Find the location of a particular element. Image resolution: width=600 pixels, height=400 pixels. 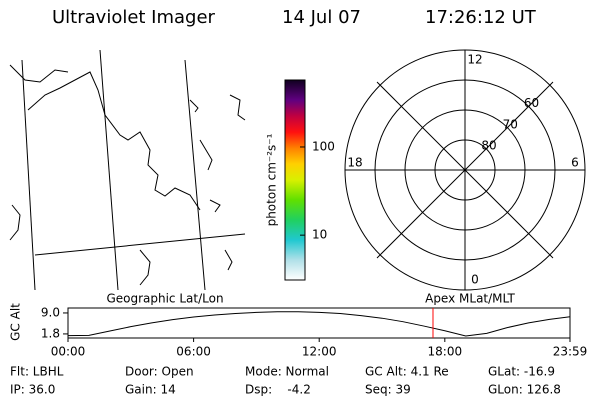

x-tick-label: 00:00 is located at coordinates (68, 352).